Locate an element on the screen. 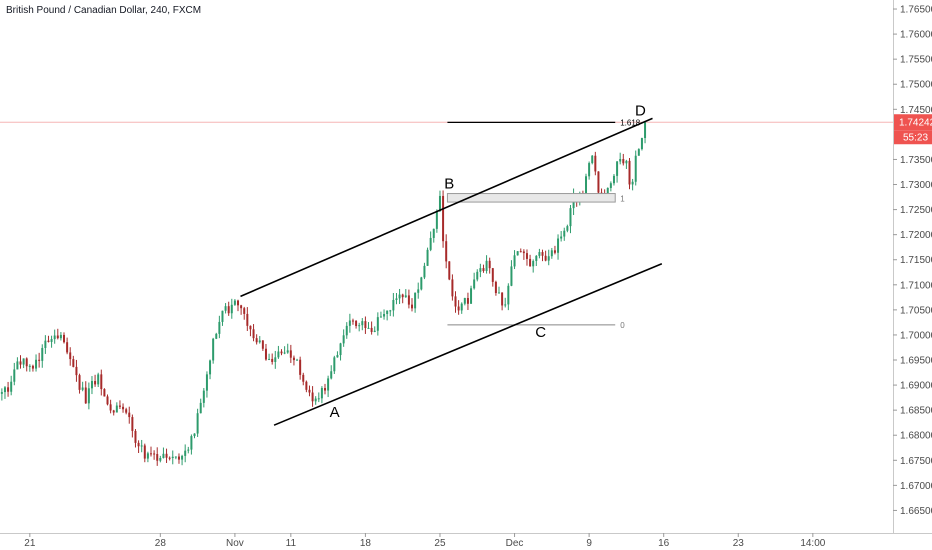 The width and height of the screenshot is (932, 550). price-tick-label: 1.72500 is located at coordinates (916, 210).